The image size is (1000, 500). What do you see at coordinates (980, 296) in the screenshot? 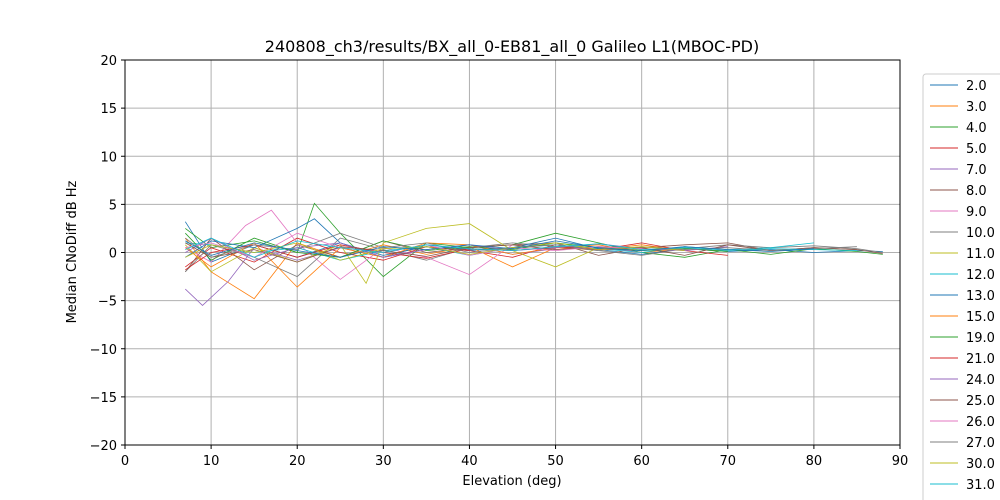
I see `legend-label: 13.0` at bounding box center [980, 296].